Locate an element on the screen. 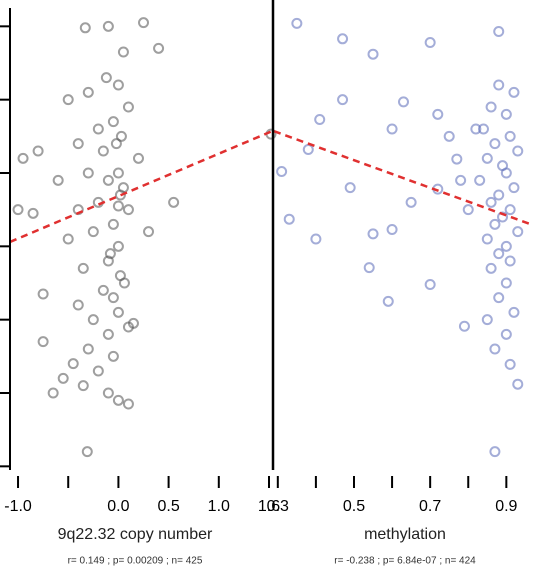  x-tick-label: 0.7 is located at coordinates (430, 506).